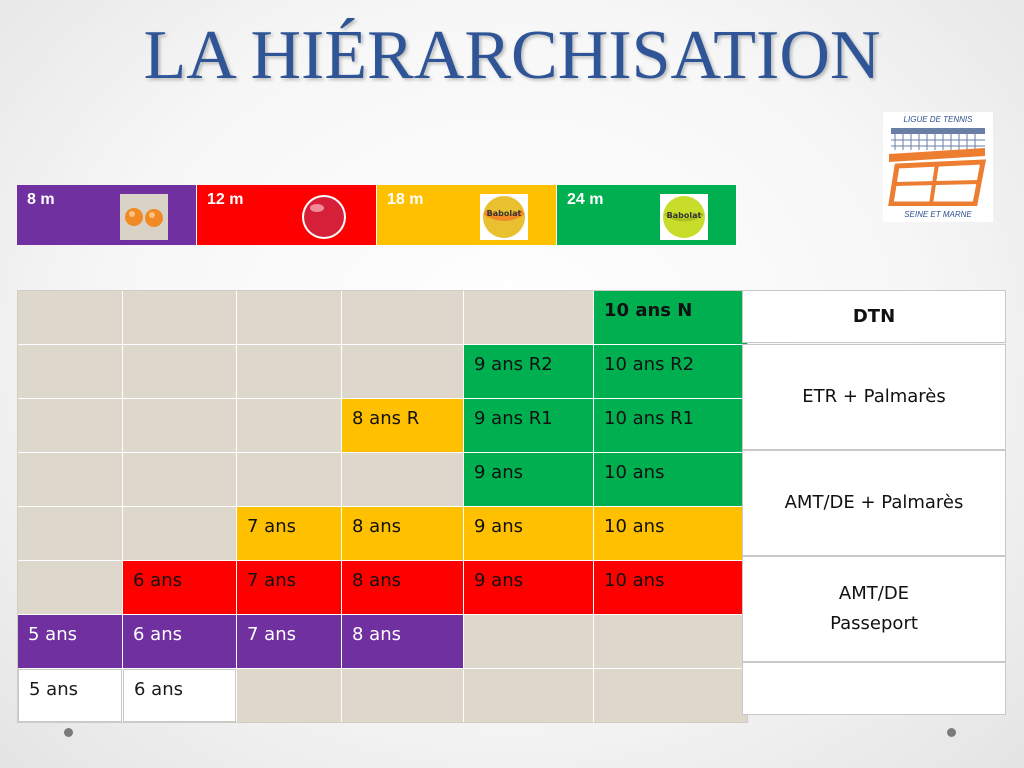 The height and width of the screenshot is (768, 1024). Describe the element at coordinates (225, 199) in the screenshot. I see `court-label: 12 m` at that location.